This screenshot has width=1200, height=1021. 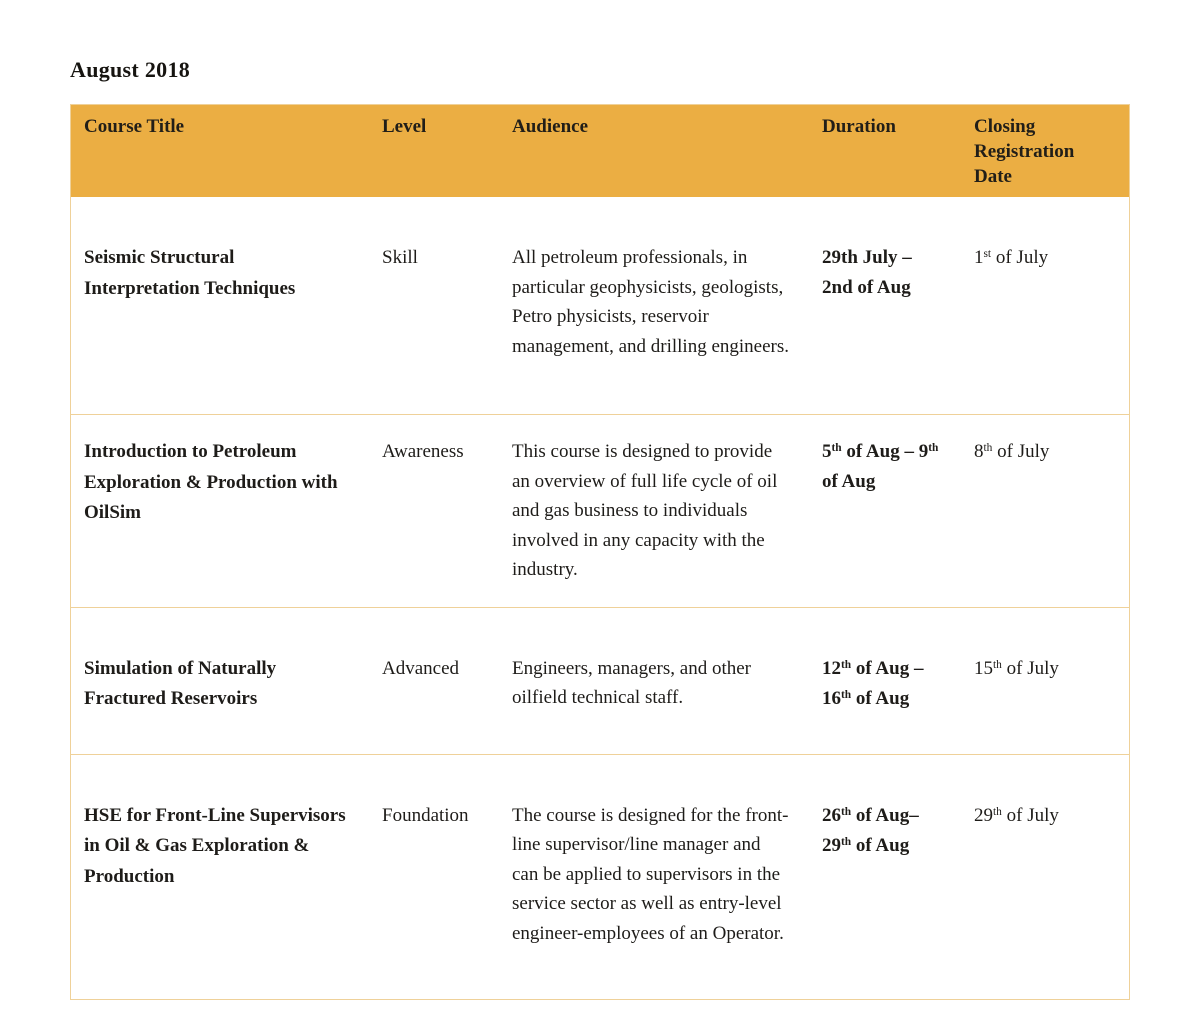 I want to click on level-cell: Foundation, so click(x=425, y=815).